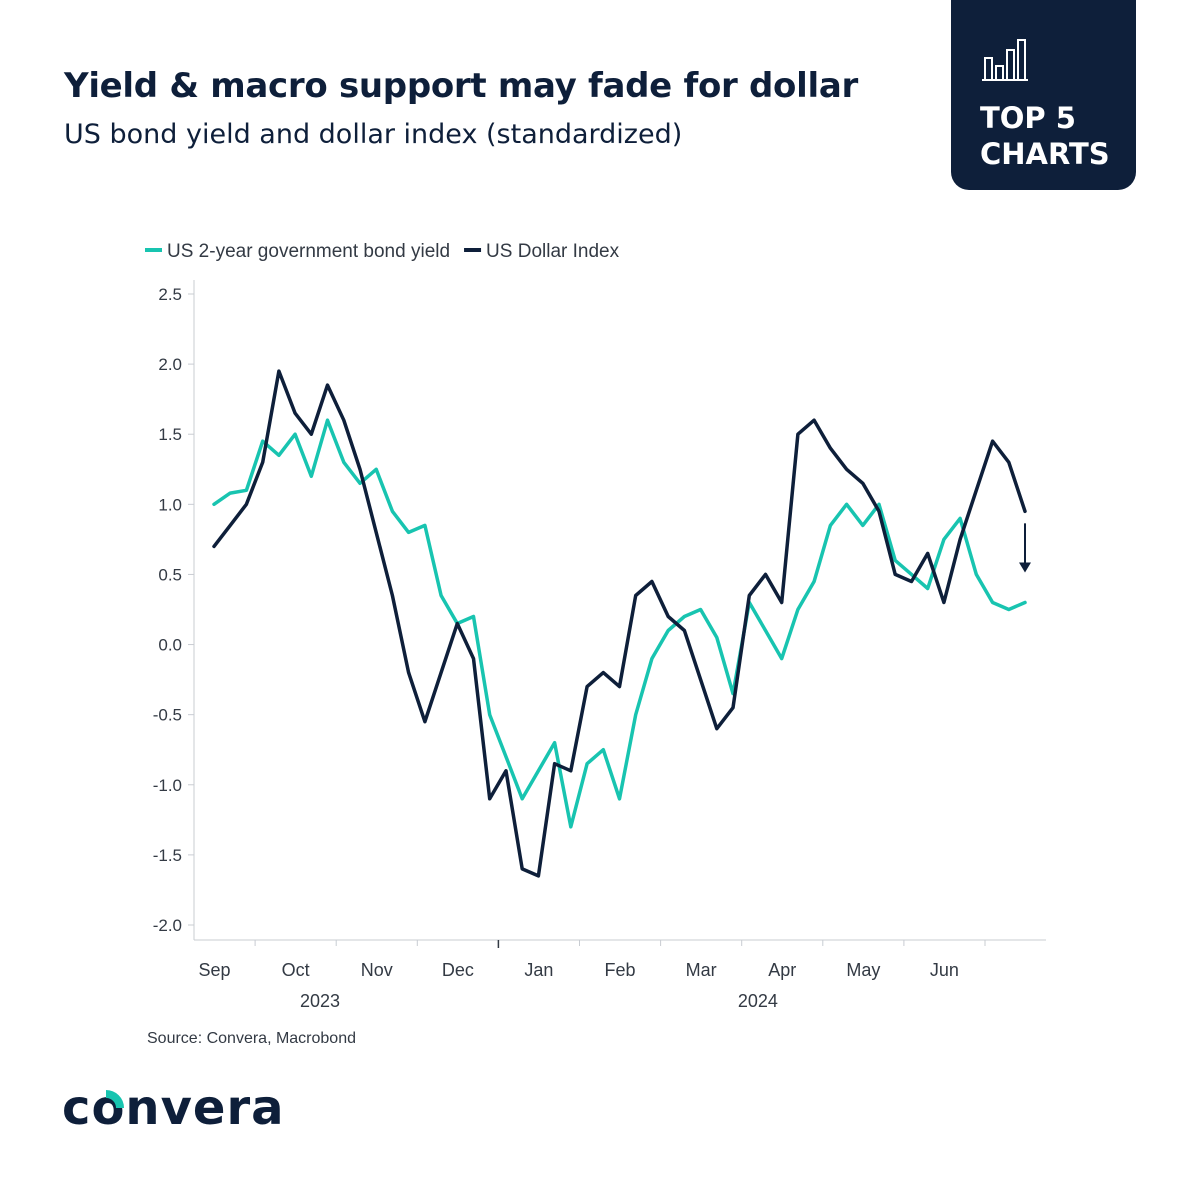 Image resolution: width=1200 pixels, height=1200 pixels. What do you see at coordinates (296, 970) in the screenshot?
I see `x-tick-label: Oct` at bounding box center [296, 970].